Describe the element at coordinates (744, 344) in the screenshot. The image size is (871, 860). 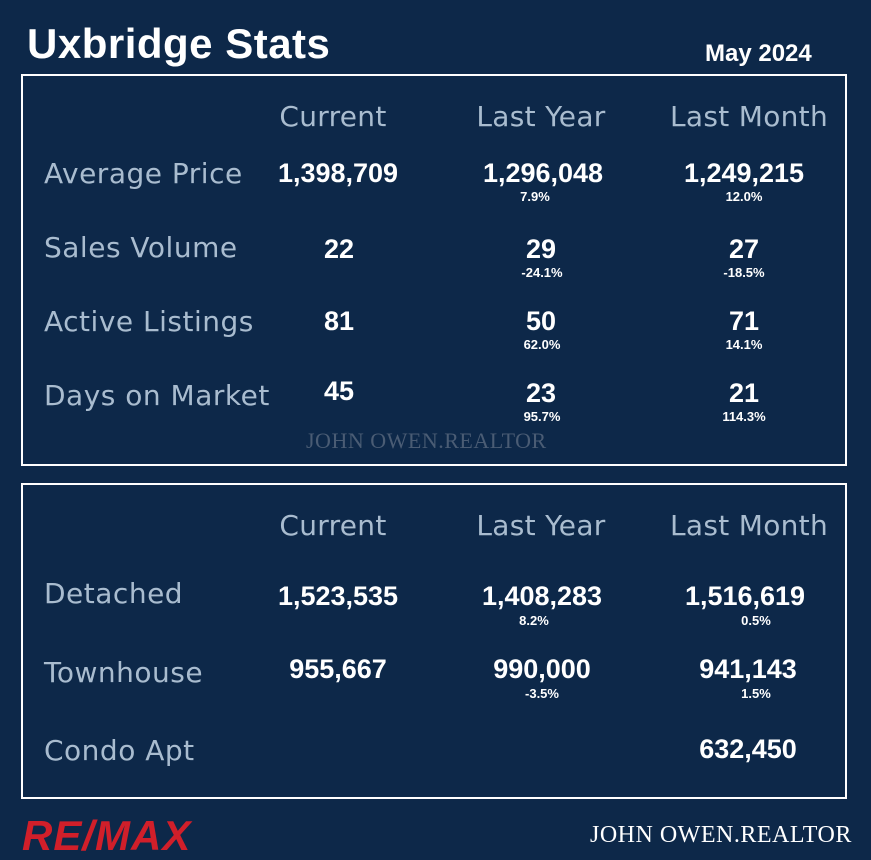
I see `active-listings-last-month-pct: 14.1%` at that location.